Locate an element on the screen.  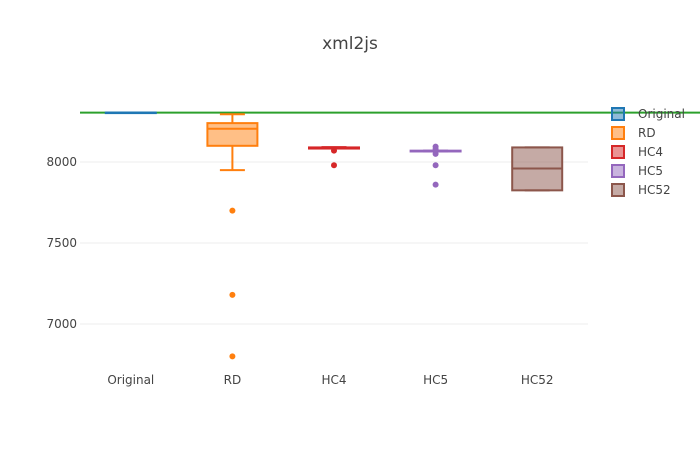
x-tick-label: HC4 is located at coordinates (333, 380).